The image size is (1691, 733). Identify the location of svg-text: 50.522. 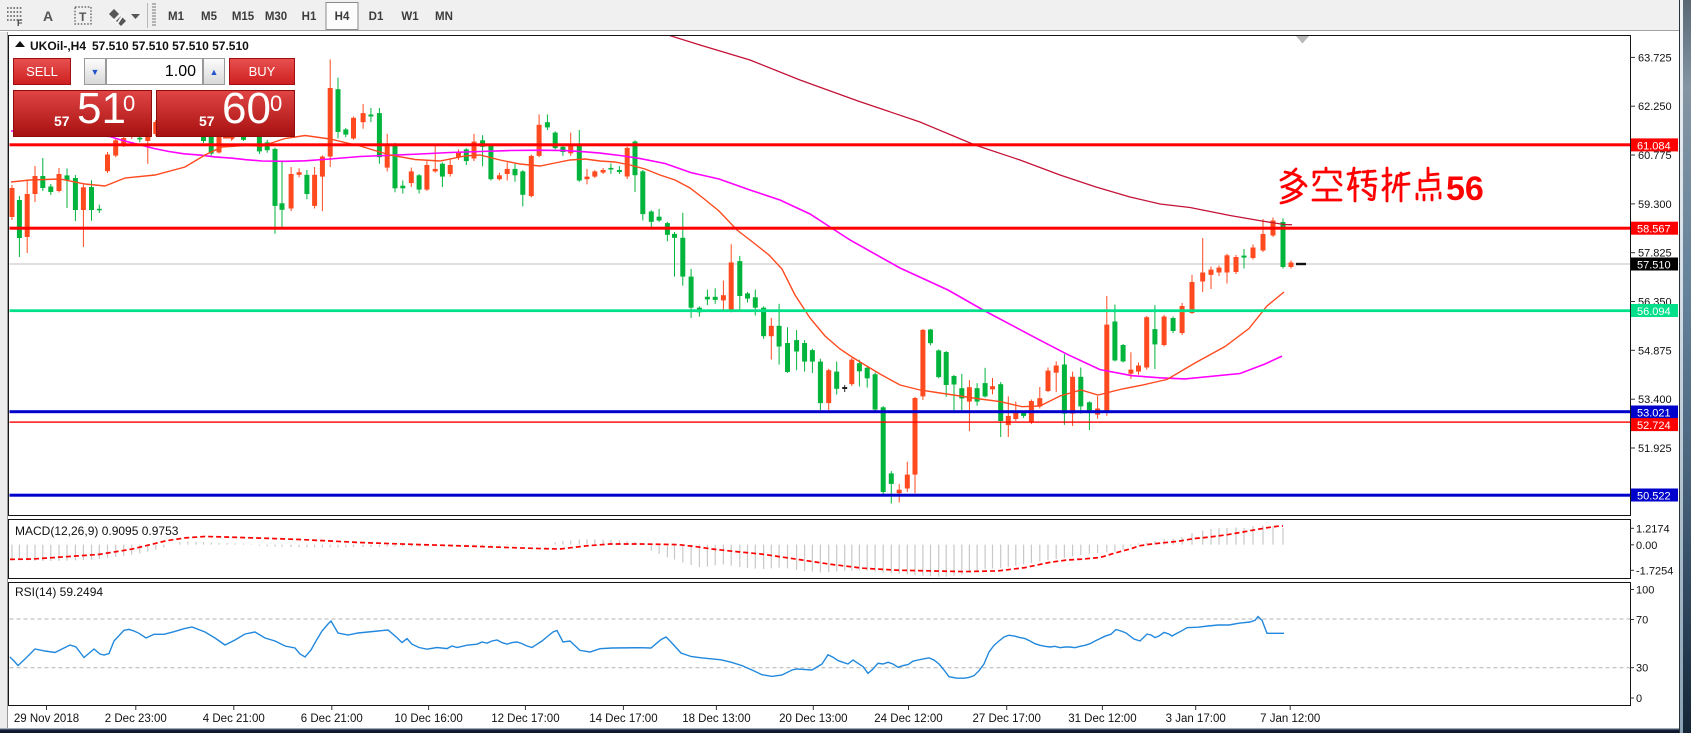
(1654, 497).